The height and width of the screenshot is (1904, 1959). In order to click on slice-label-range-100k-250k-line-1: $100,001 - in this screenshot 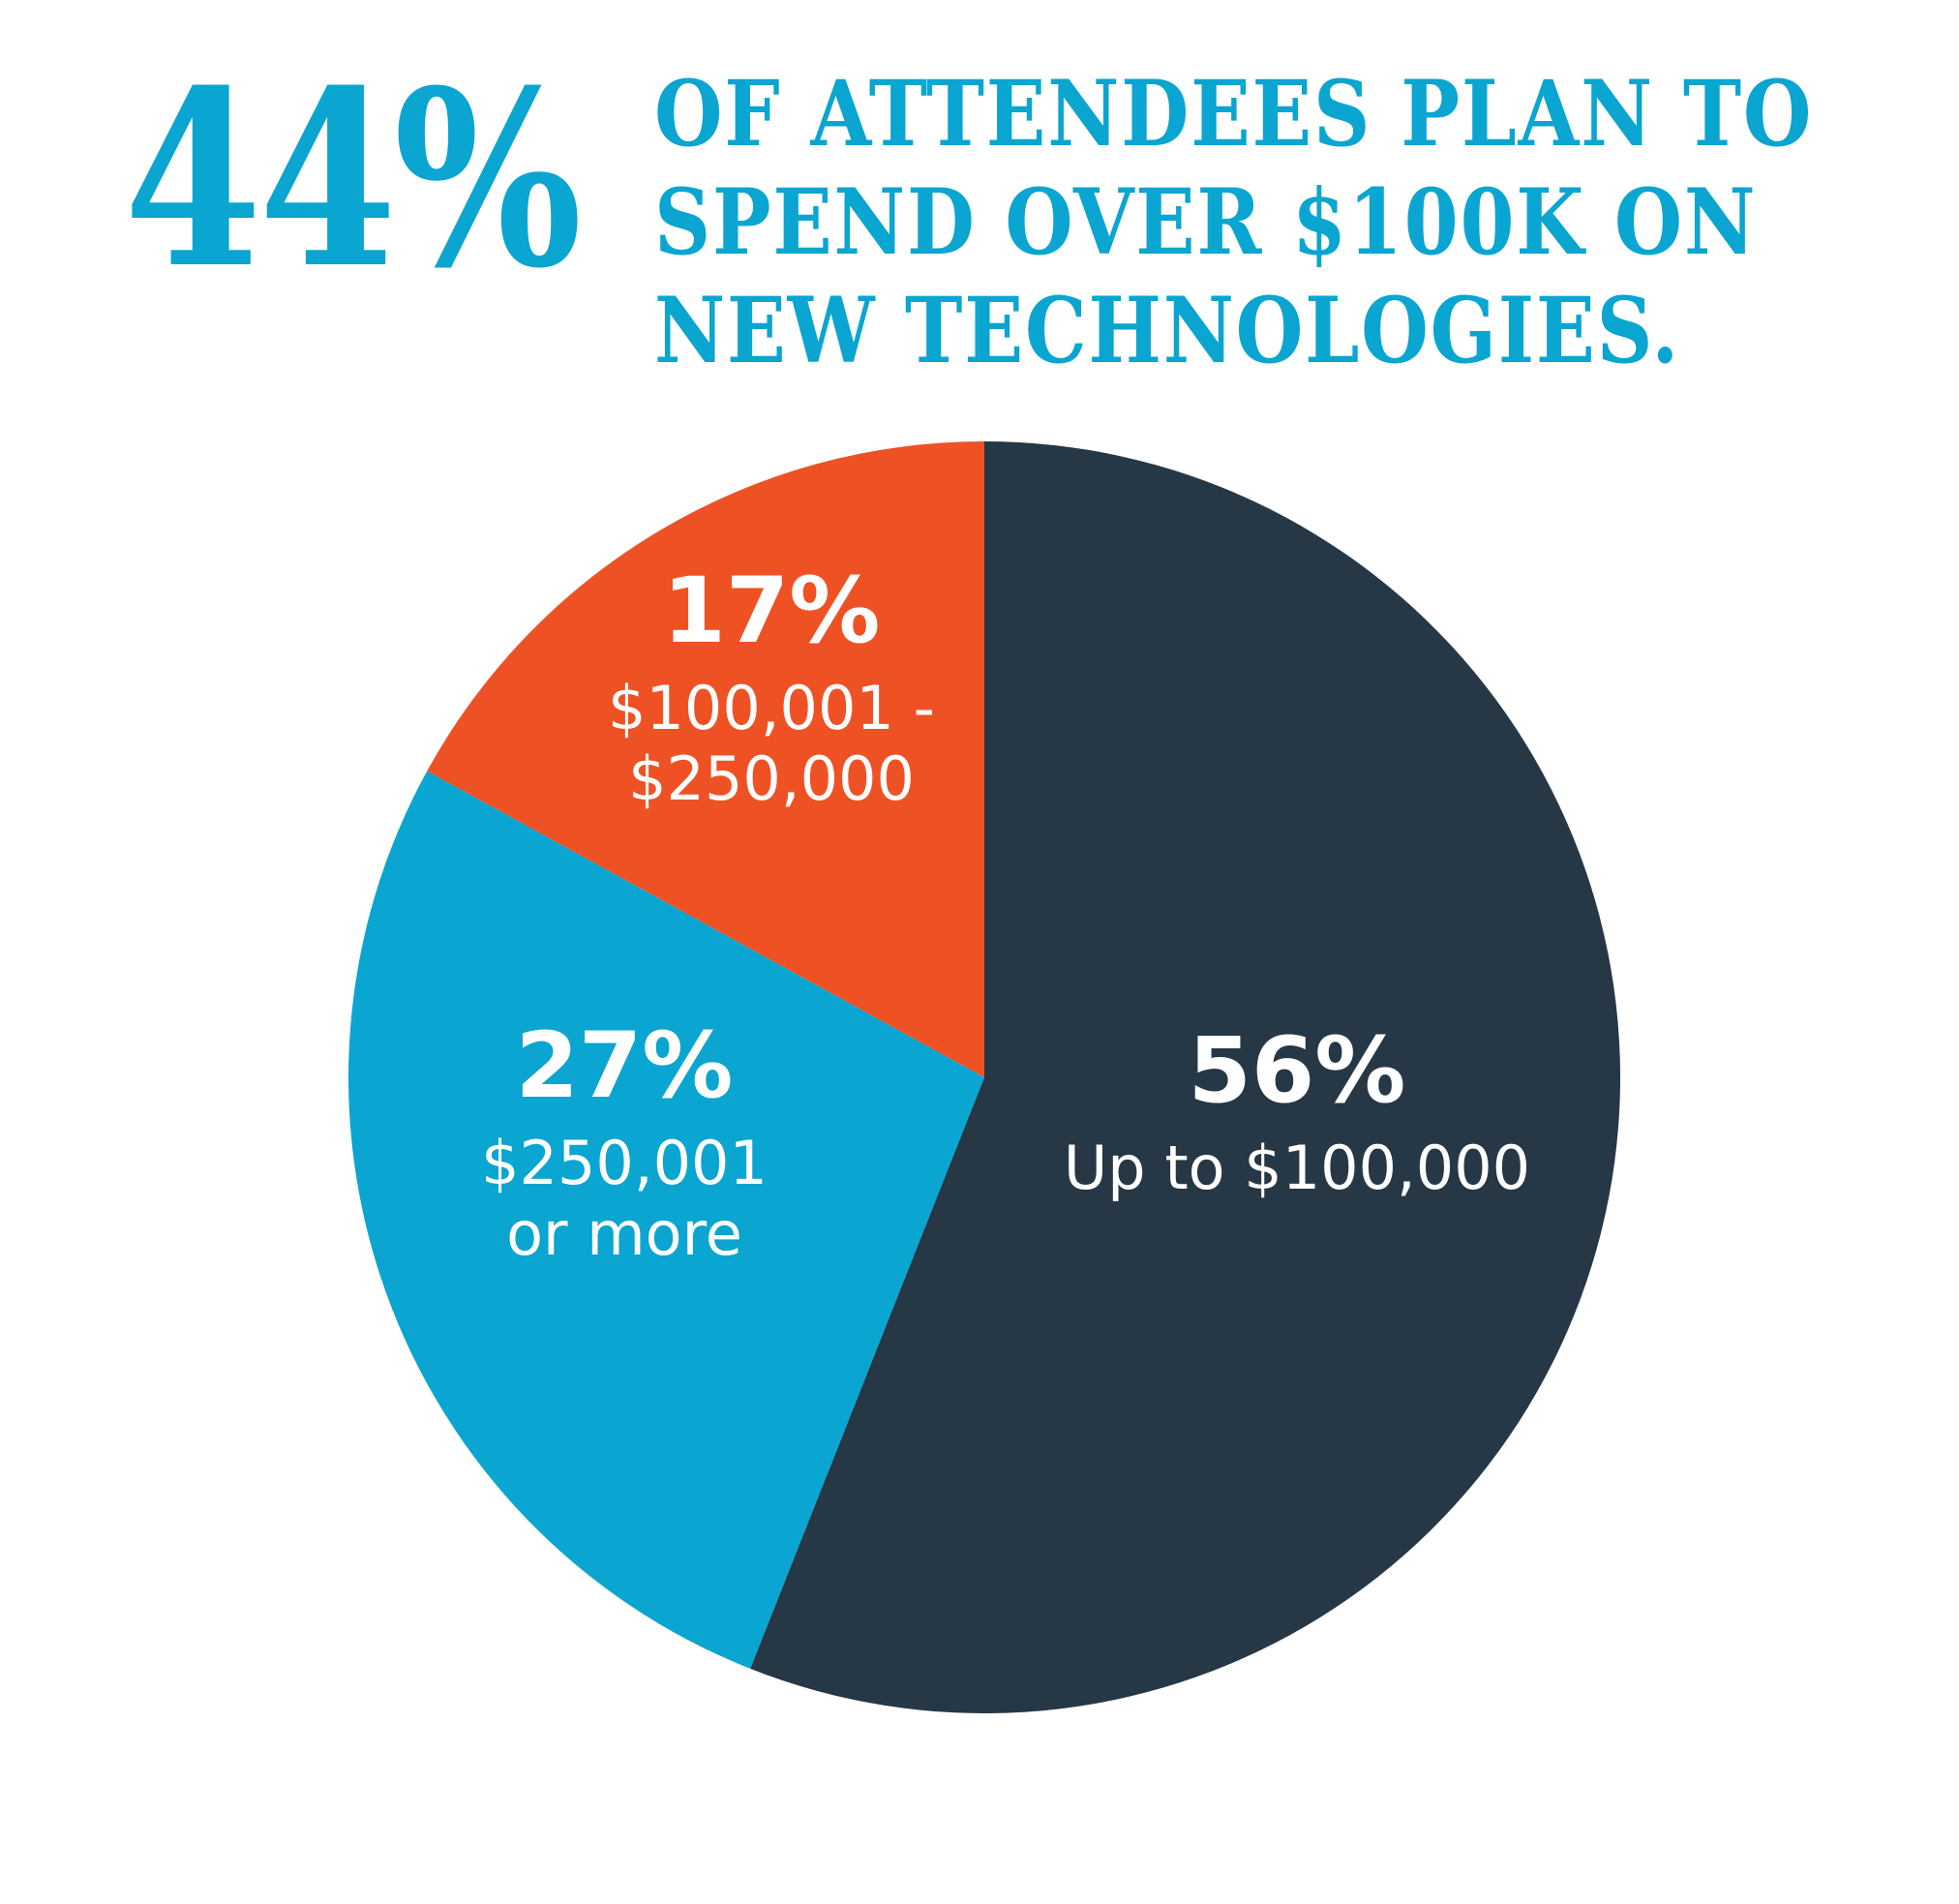, I will do `click(771, 708)`.